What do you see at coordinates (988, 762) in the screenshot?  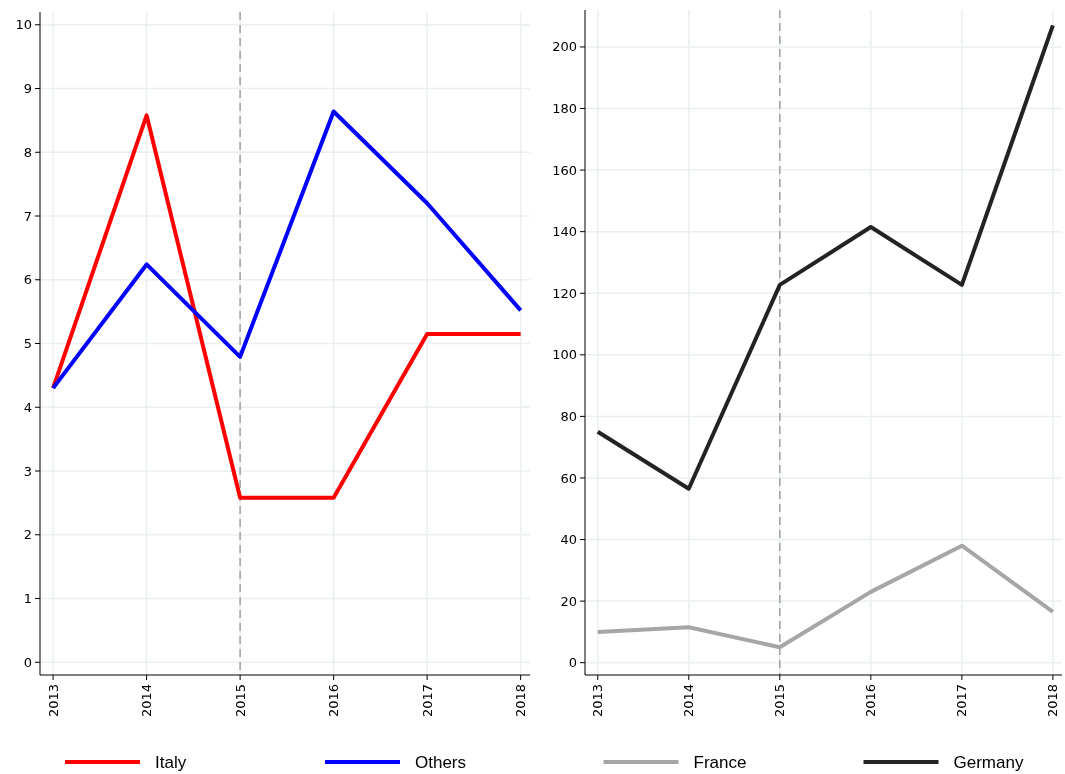 I see `legend-label: Germany` at bounding box center [988, 762].